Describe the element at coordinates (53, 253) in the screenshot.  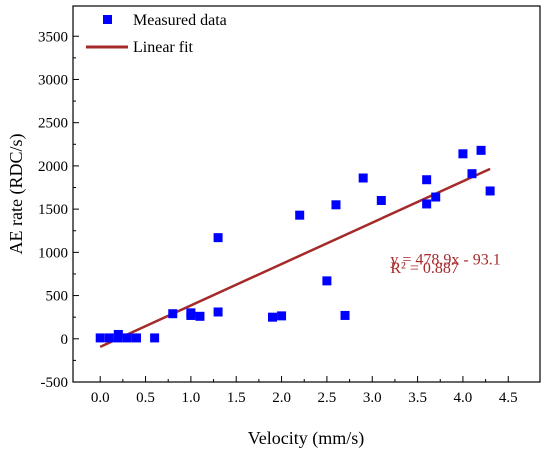
I see `y-tick-label: 1000` at that location.